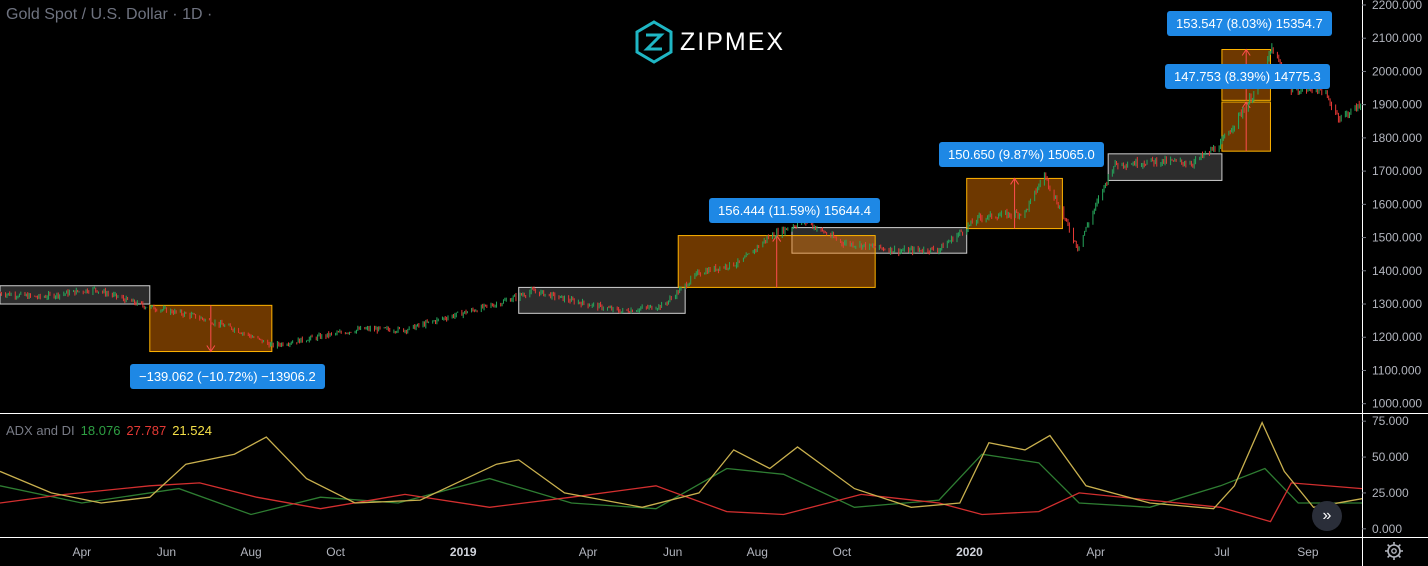  What do you see at coordinates (463, 552) in the screenshot?
I see `time-tick-label: 2019` at bounding box center [463, 552].